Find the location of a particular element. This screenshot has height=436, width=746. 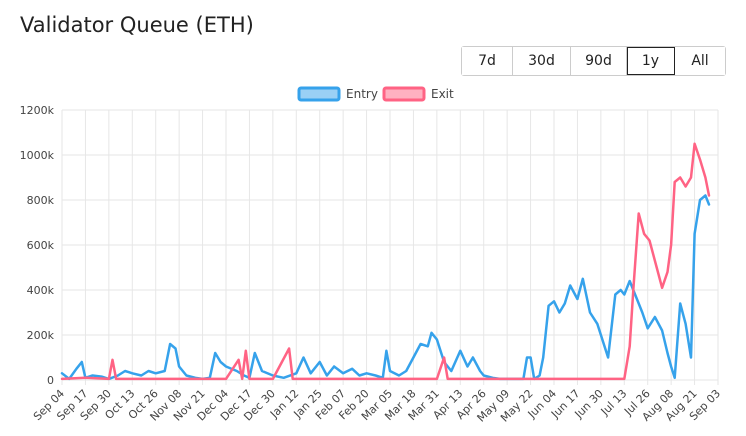

time-range-selector: 7d 30d 90d 1y All is located at coordinates (593, 61).